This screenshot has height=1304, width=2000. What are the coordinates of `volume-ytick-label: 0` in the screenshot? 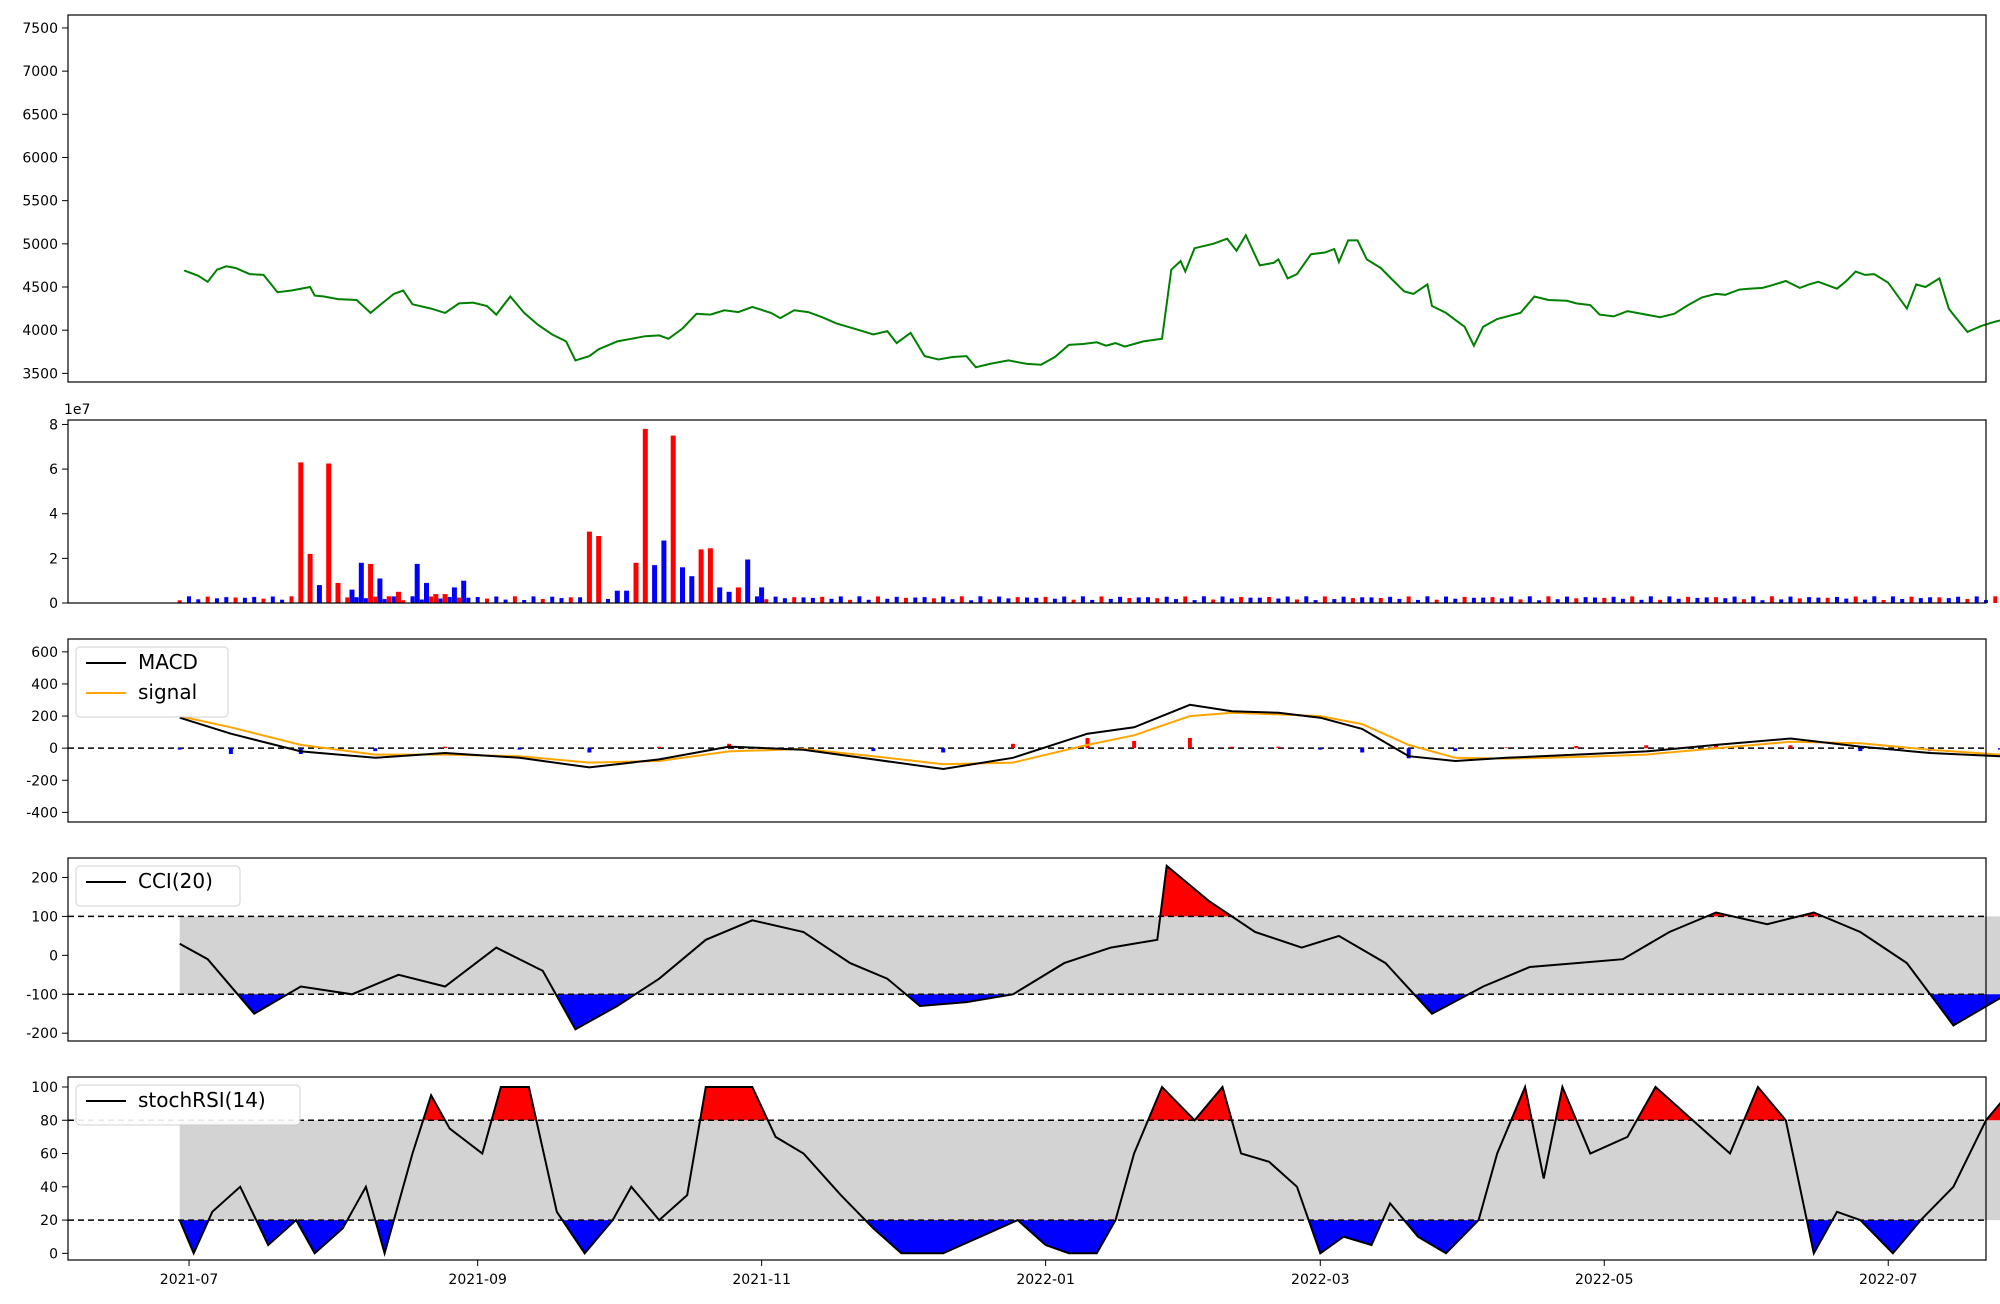 It's located at (53, 604).